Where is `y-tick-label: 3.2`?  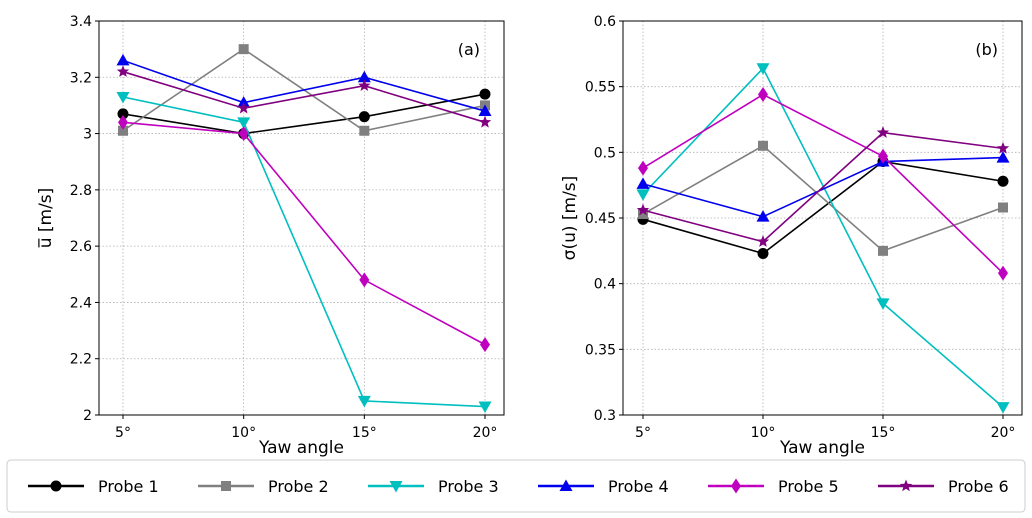 y-tick-label: 3.2 is located at coordinates (81, 78).